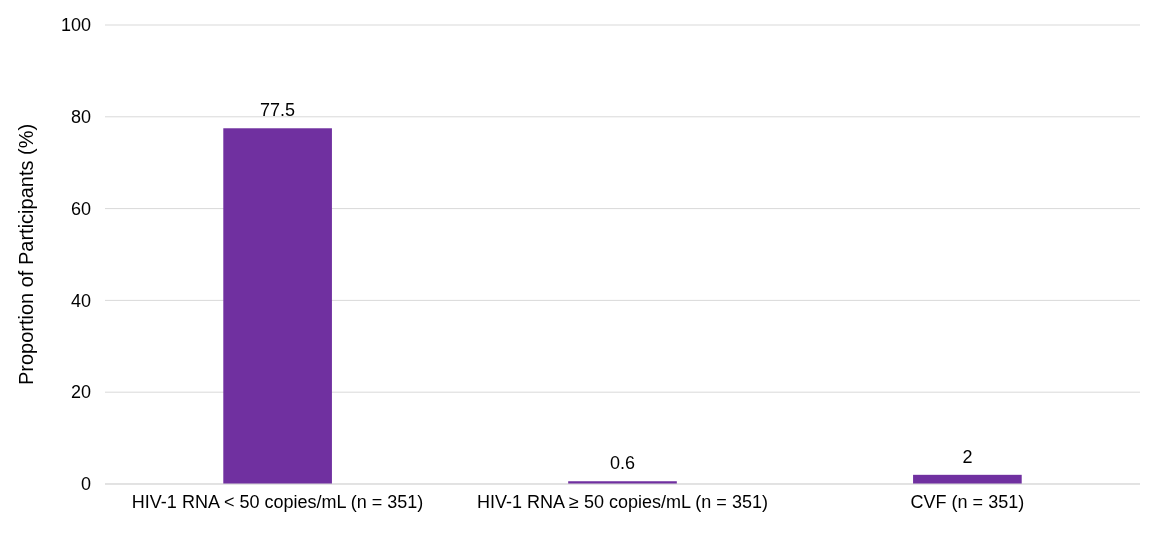 The image size is (1150, 549). I want to click on y-tick-label: 40, so click(80, 300).